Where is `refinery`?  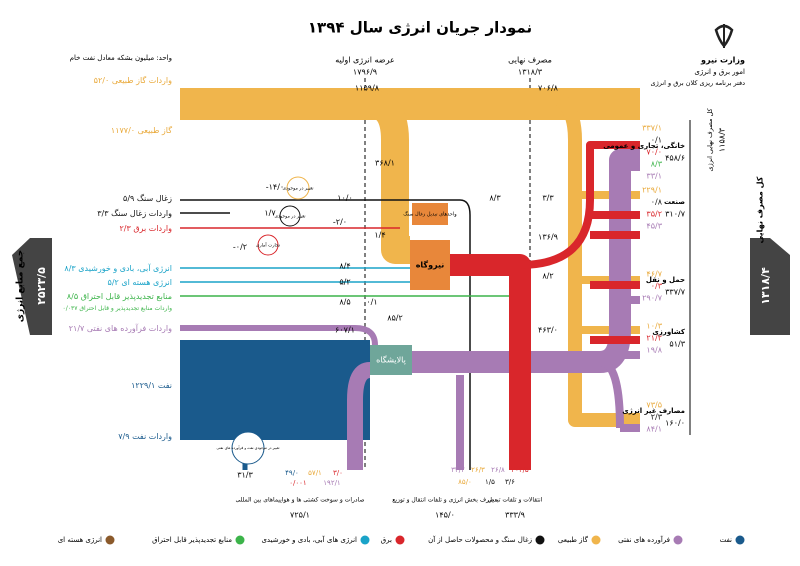 refinery is located at coordinates (391, 360).